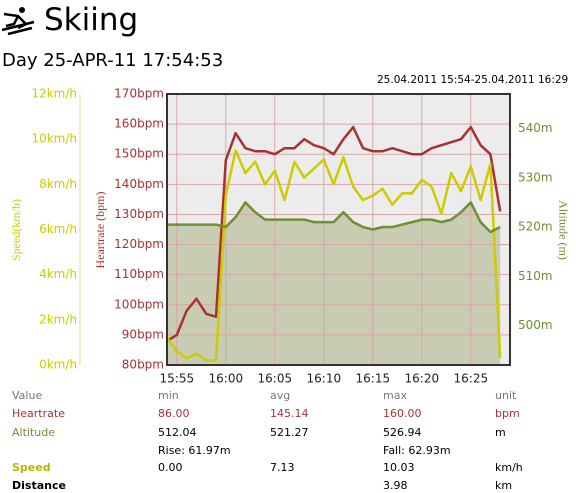  Describe the element at coordinates (289, 413) in the screenshot. I see `cell: 145.14` at that location.